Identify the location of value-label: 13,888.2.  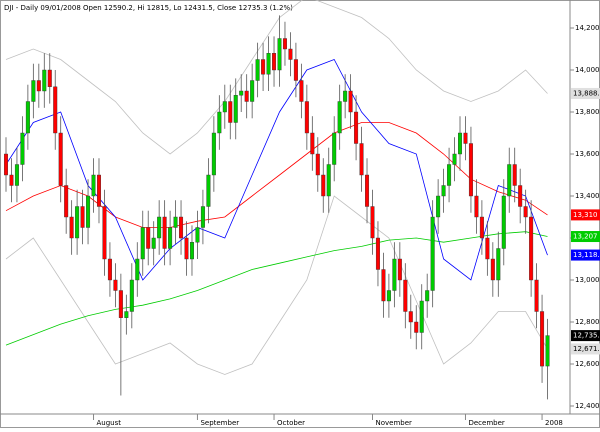
(586, 93).